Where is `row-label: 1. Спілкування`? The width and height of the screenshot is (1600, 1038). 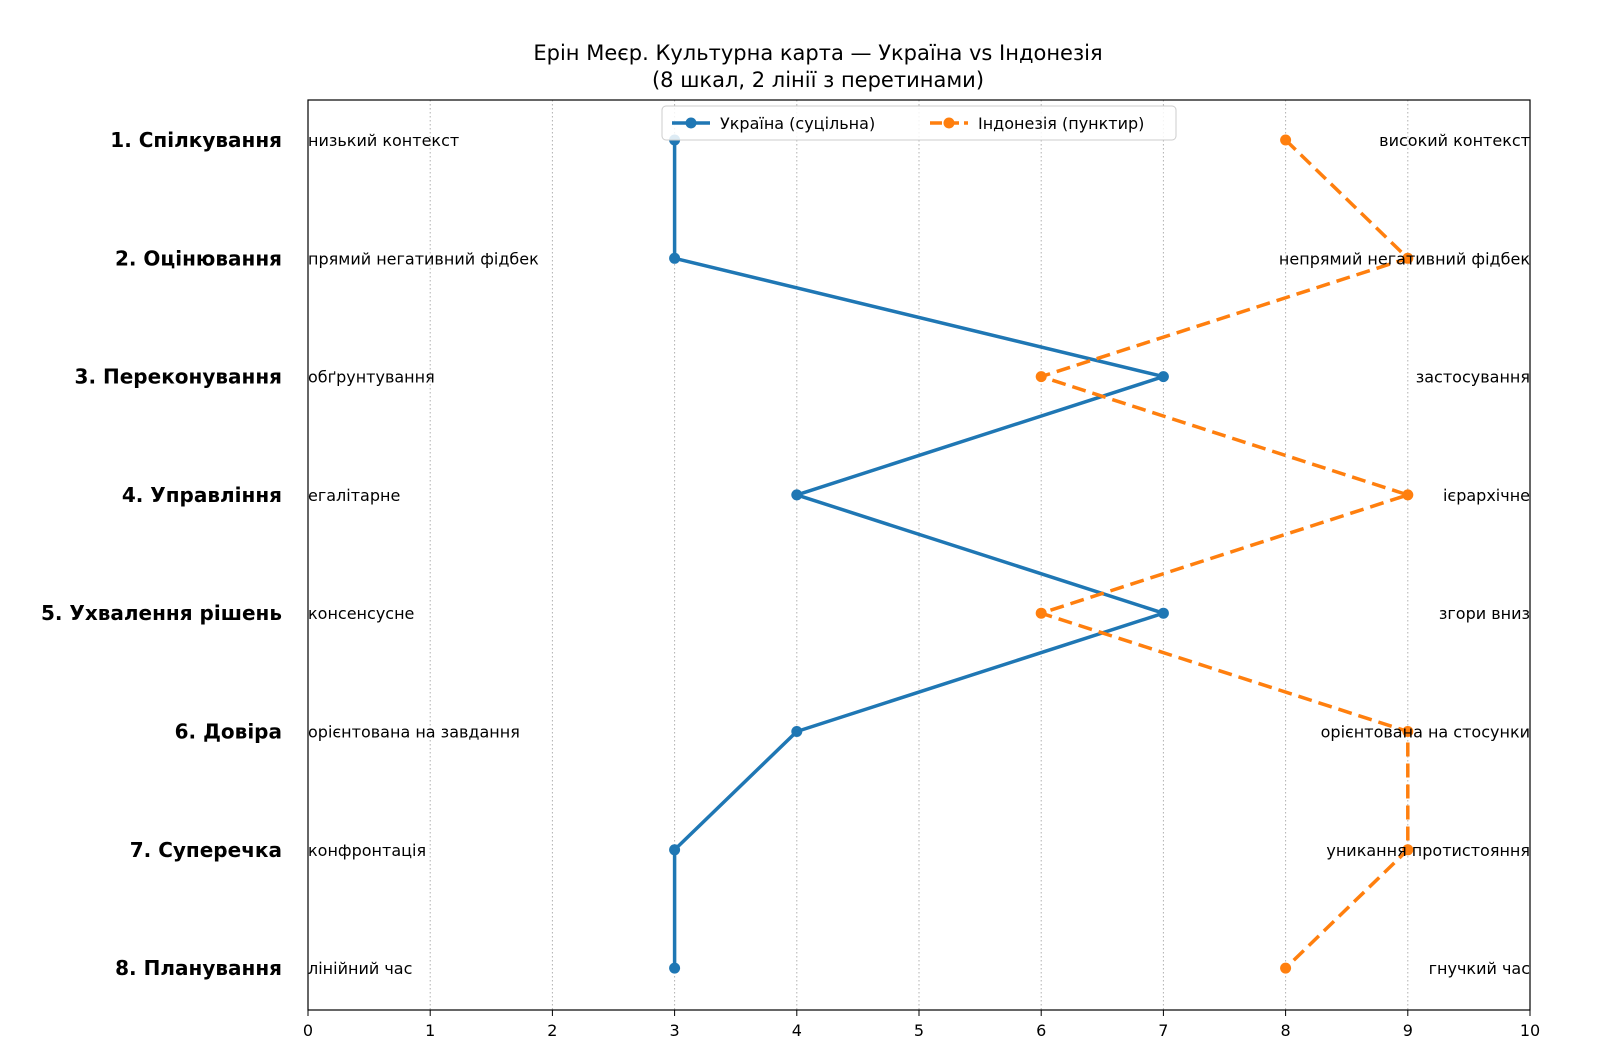 row-label: 1. Спілкування is located at coordinates (196, 140).